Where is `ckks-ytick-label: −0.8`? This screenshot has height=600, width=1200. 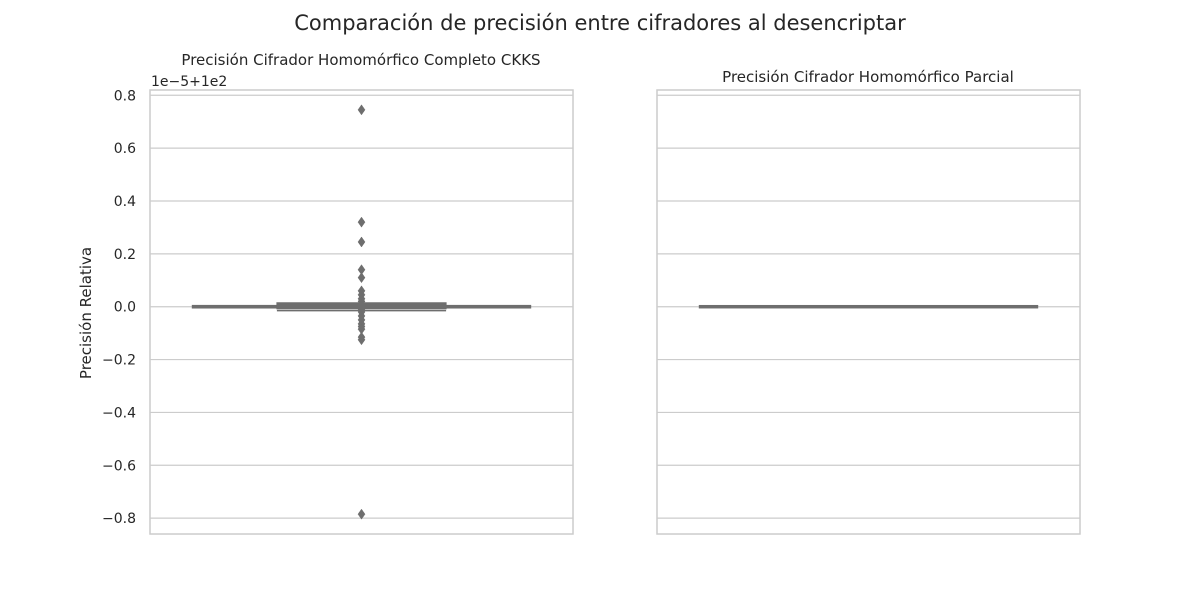
ckks-ytick-label: −0.8 is located at coordinates (119, 519).